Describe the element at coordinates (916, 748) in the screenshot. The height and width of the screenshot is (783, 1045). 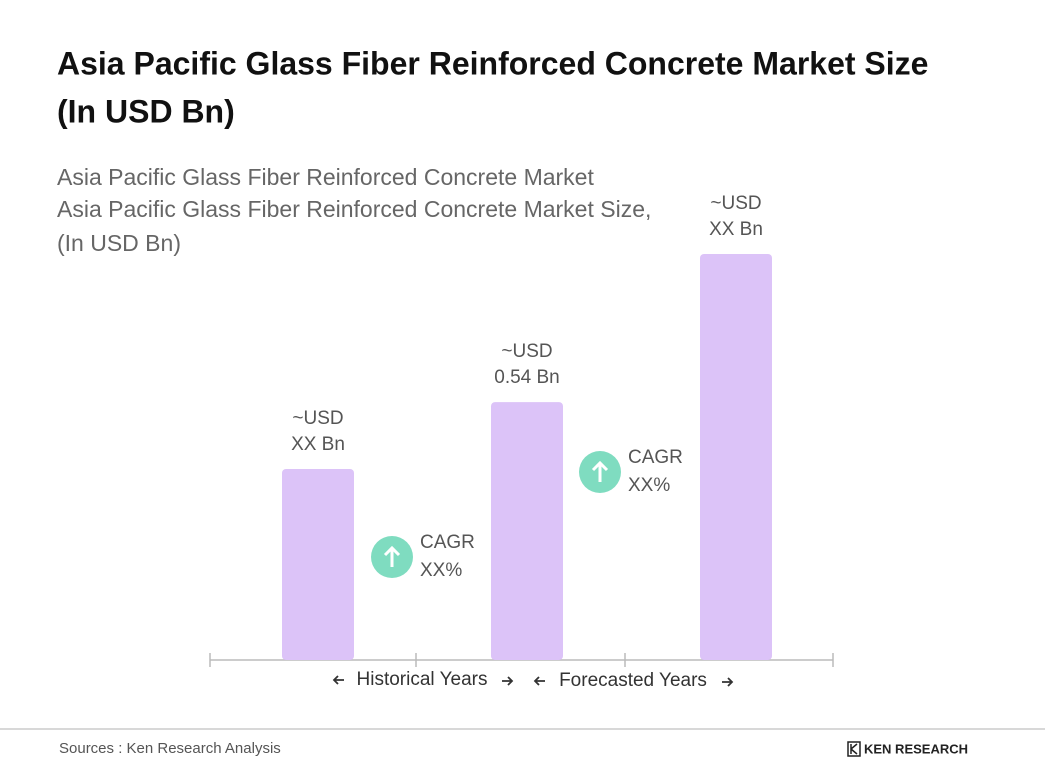
I see `brand: KEN RESEARCH` at that location.